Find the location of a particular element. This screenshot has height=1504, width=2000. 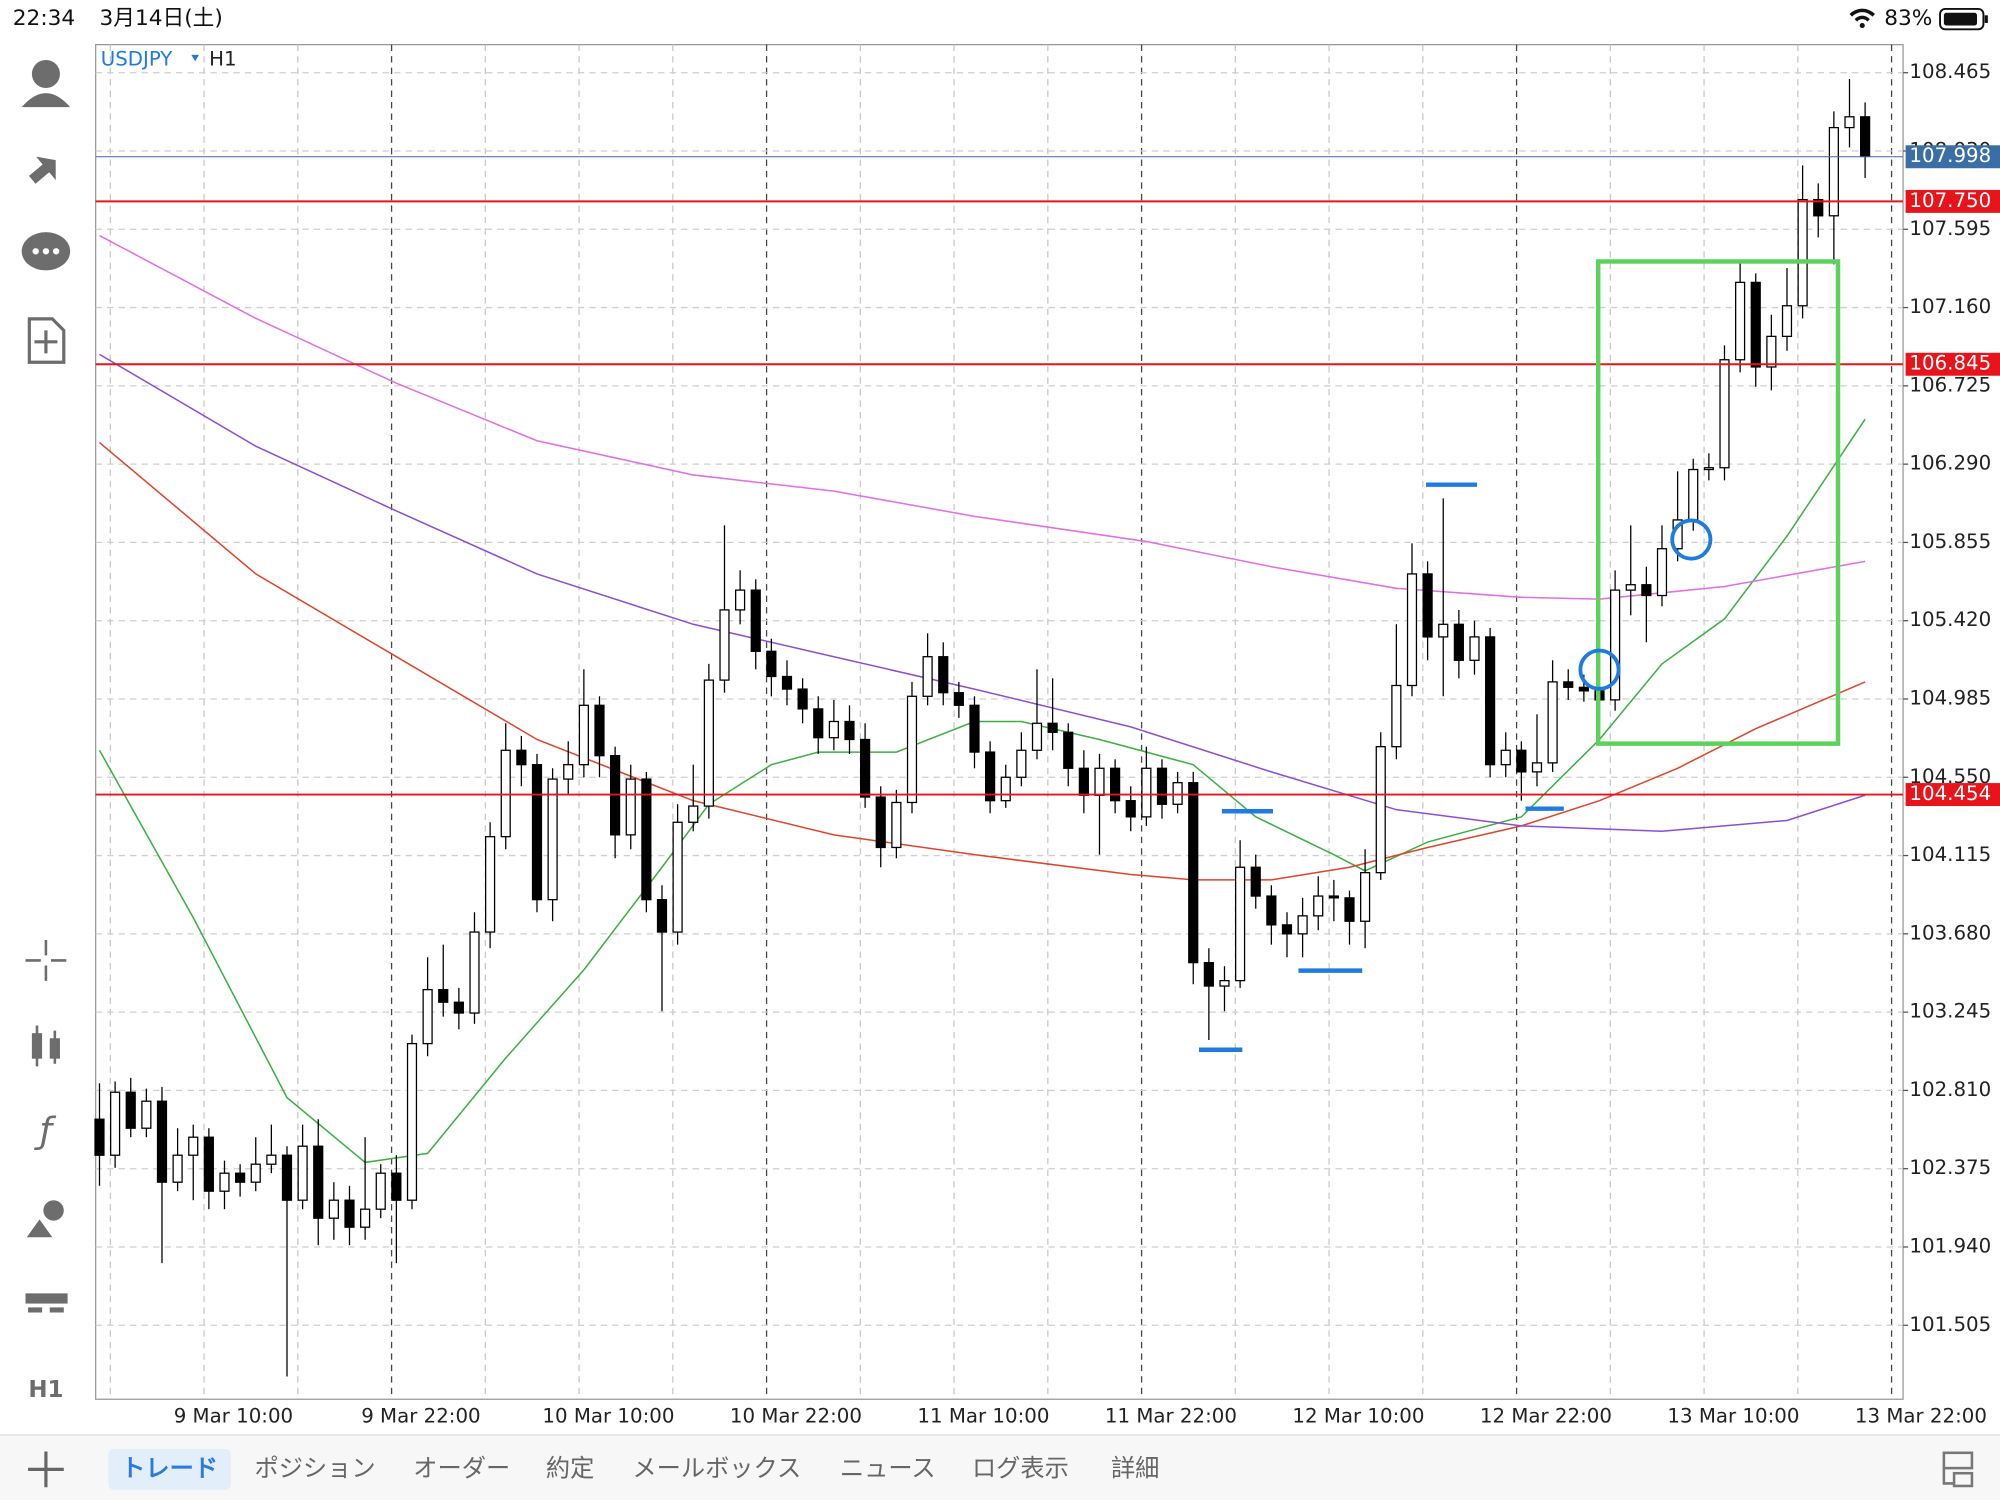

marker-circle is located at coordinates (1691, 539).